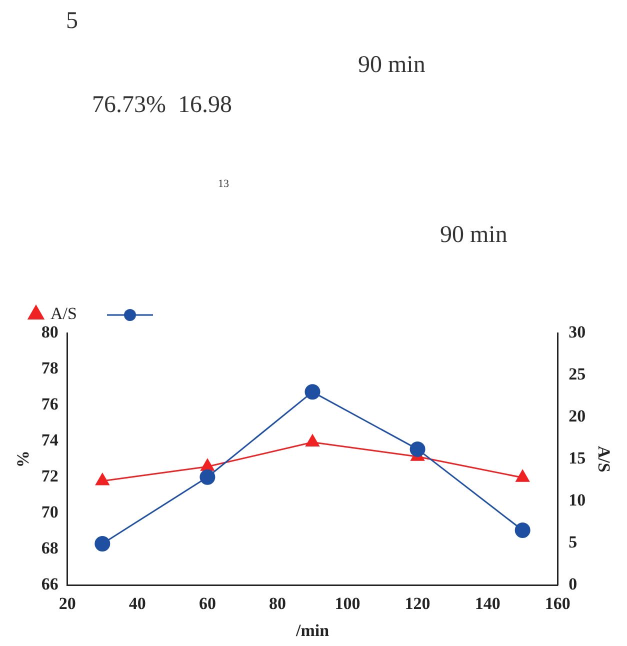 The image size is (627, 646). I want to click on y2-tick-label: 15, so click(577, 458).